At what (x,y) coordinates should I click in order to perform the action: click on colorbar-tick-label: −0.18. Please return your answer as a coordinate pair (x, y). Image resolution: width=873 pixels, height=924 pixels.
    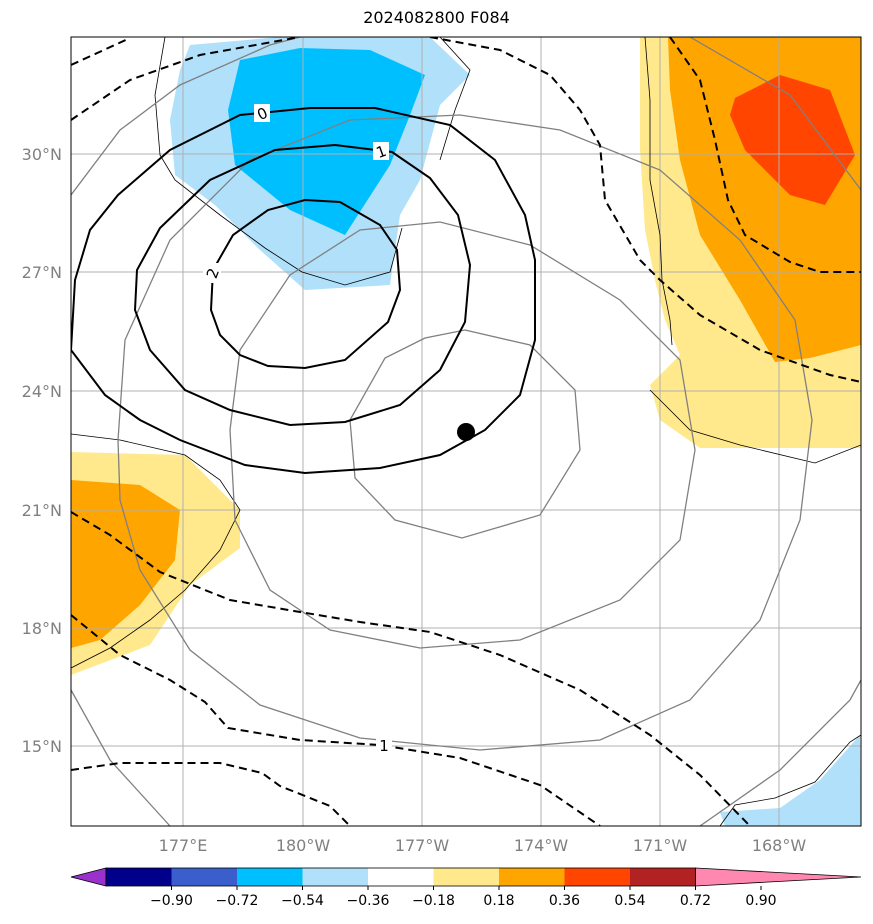
    Looking at the image, I should click on (433, 901).